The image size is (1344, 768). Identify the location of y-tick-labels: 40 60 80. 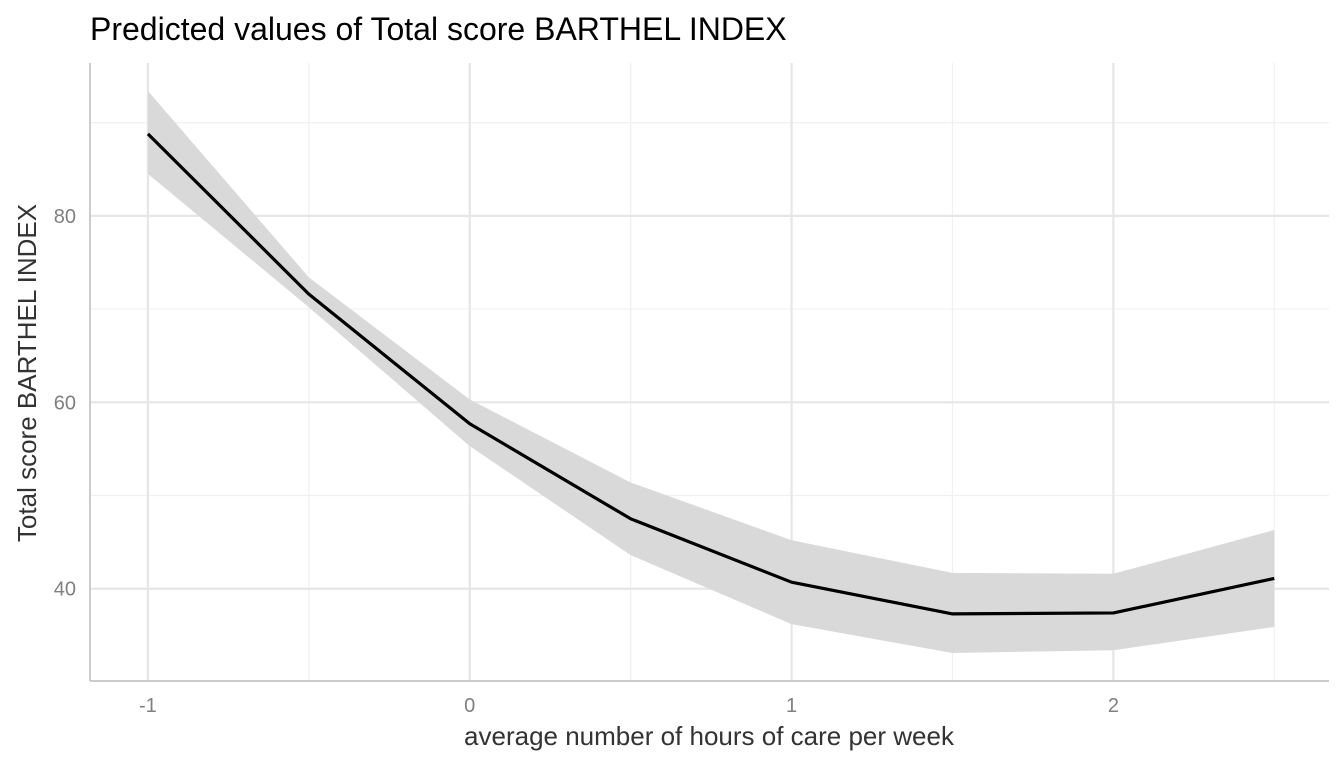
(65, 403).